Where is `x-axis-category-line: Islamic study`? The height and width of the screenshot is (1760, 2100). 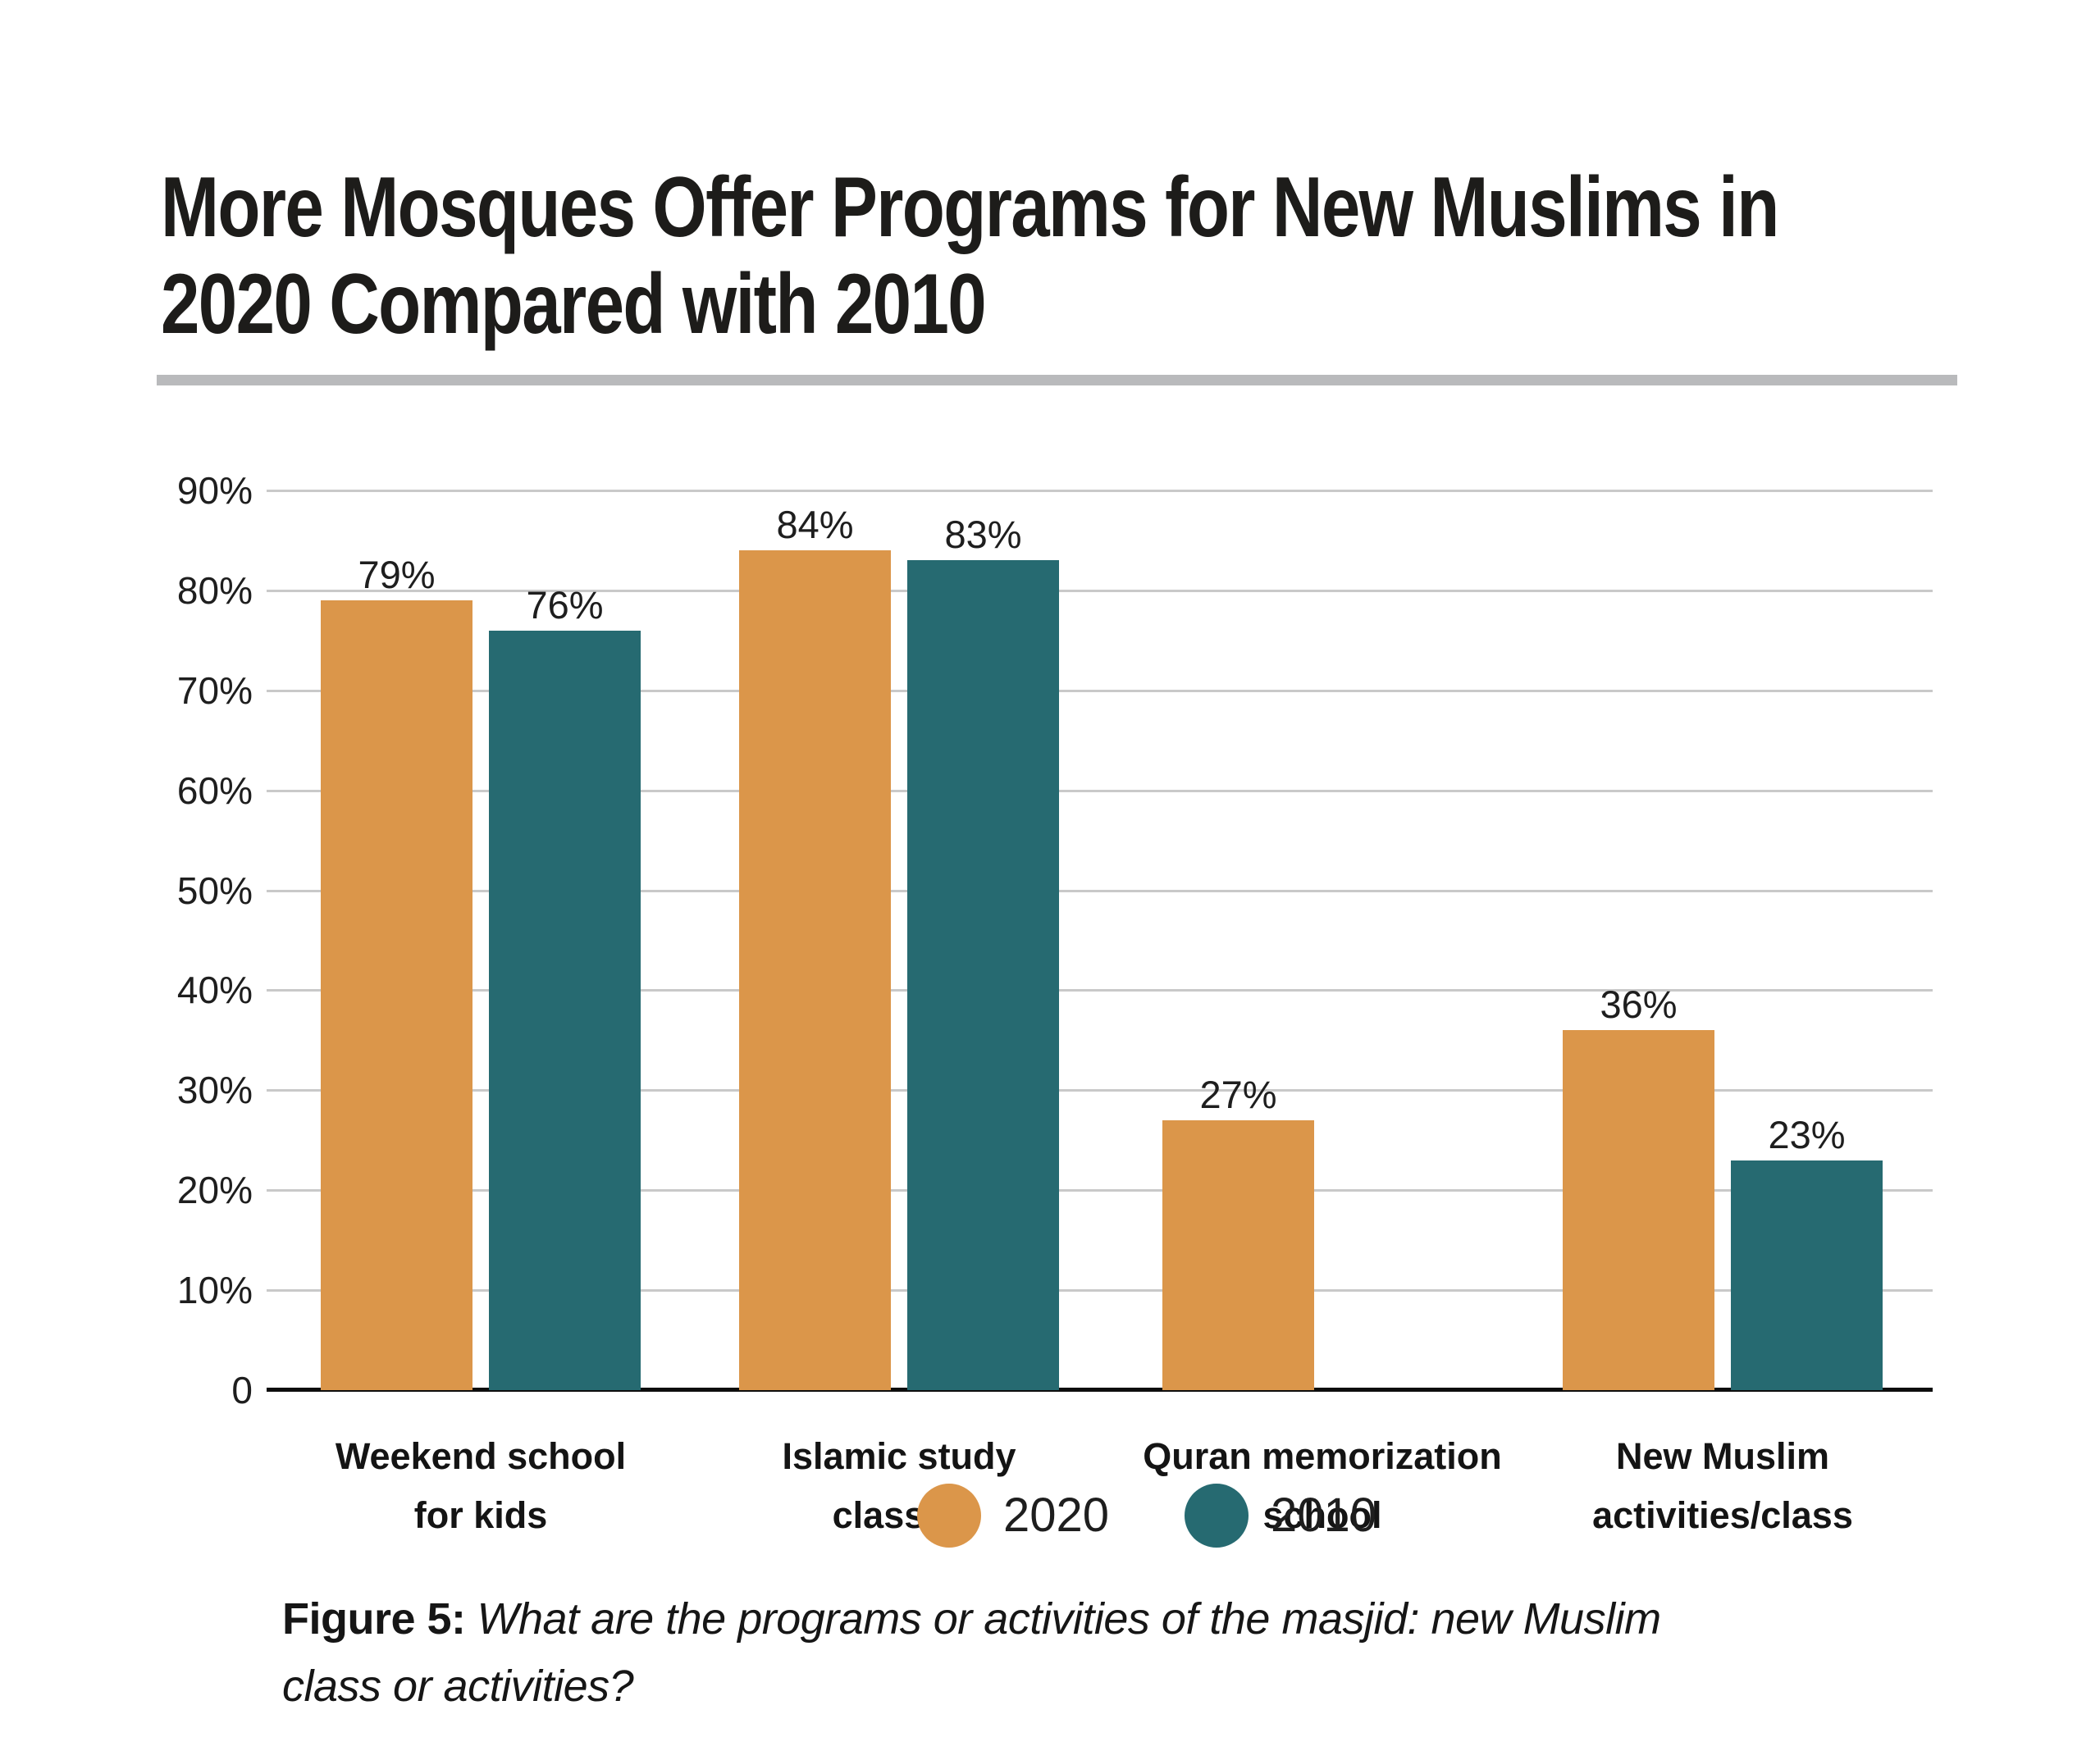
x-axis-category-line: Islamic study is located at coordinates (899, 1456).